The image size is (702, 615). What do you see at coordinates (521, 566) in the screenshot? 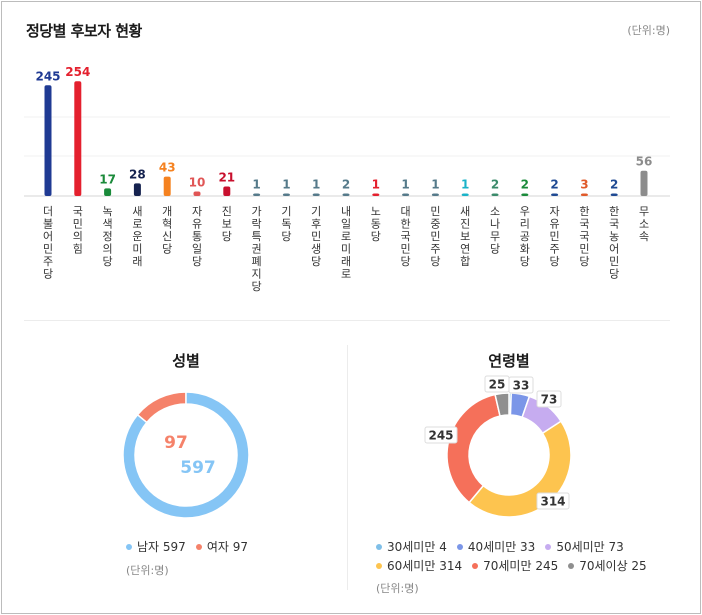
I see `legend-label: 70세미만 245` at bounding box center [521, 566].